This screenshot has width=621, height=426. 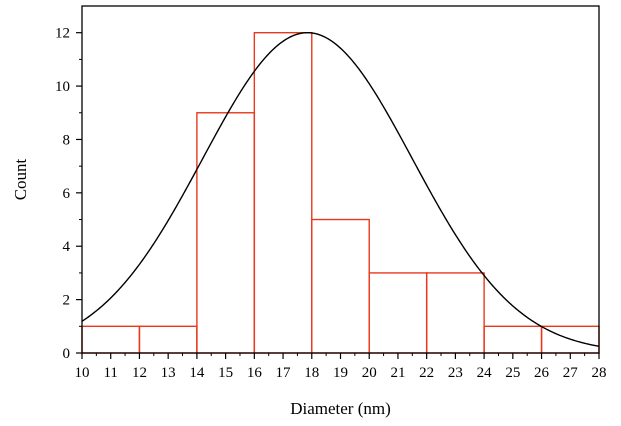 What do you see at coordinates (284, 373) in the screenshot?
I see `x-tick-label: 17` at bounding box center [284, 373].